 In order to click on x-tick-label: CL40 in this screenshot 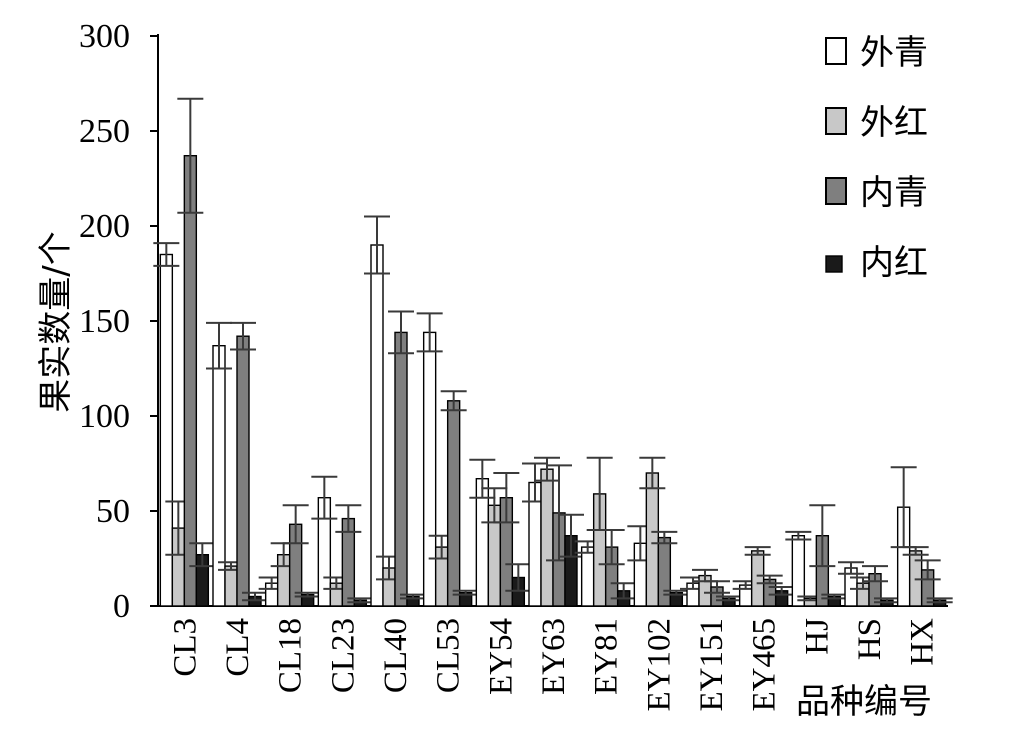, I will do `click(396, 655)`.